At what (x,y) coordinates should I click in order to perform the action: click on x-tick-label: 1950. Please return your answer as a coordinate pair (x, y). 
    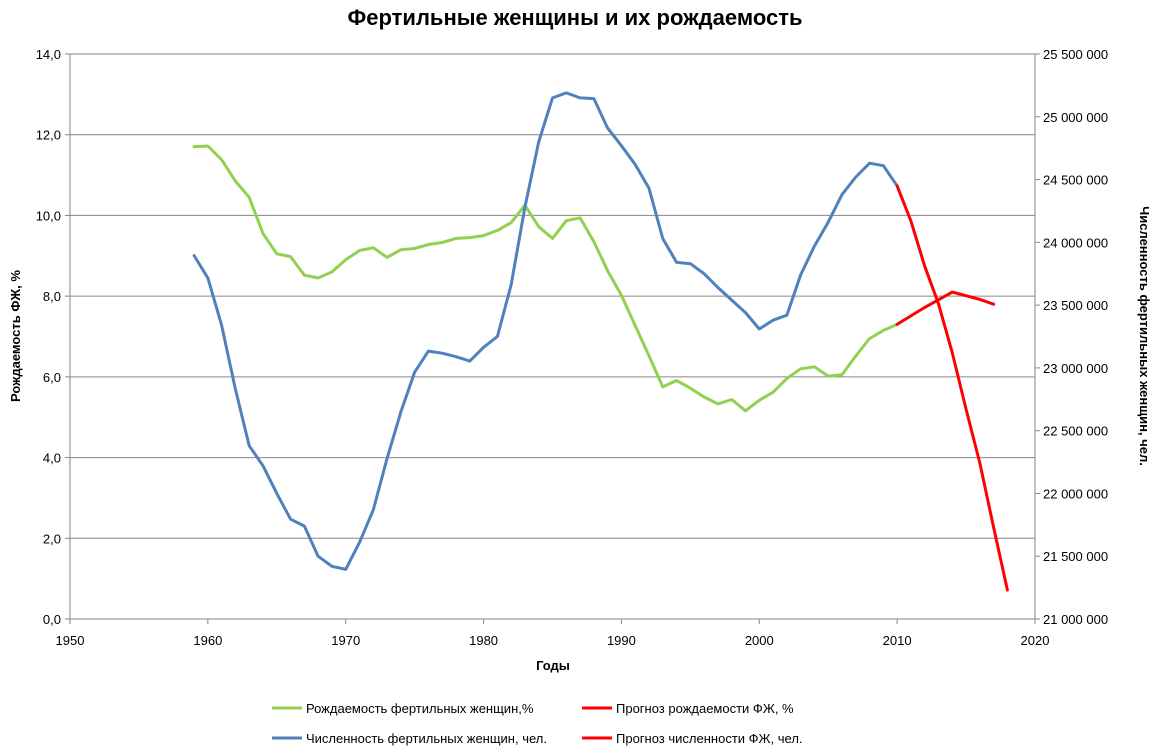
    Looking at the image, I should click on (70, 640).